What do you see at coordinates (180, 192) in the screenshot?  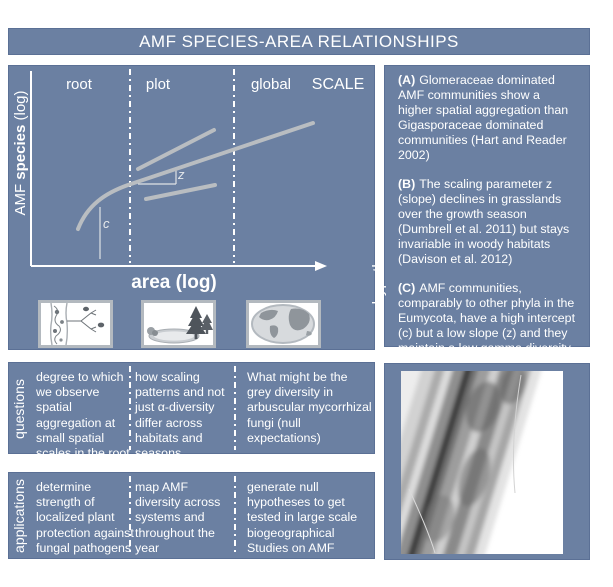 I see `lower-slope-line` at bounding box center [180, 192].